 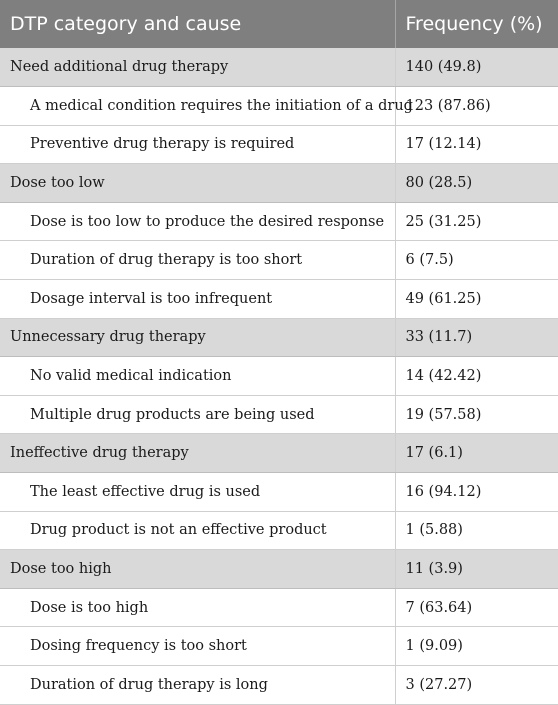 What do you see at coordinates (476, 68) in the screenshot?
I see `frequency-value: 140 (49.8)` at bounding box center [476, 68].